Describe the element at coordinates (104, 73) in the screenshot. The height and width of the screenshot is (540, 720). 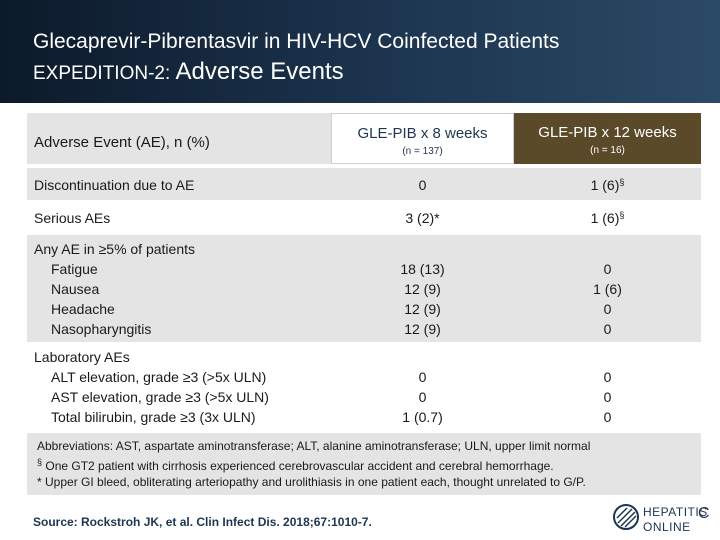
I see `subtitle-prefix: EXPEDITION-2:` at that location.